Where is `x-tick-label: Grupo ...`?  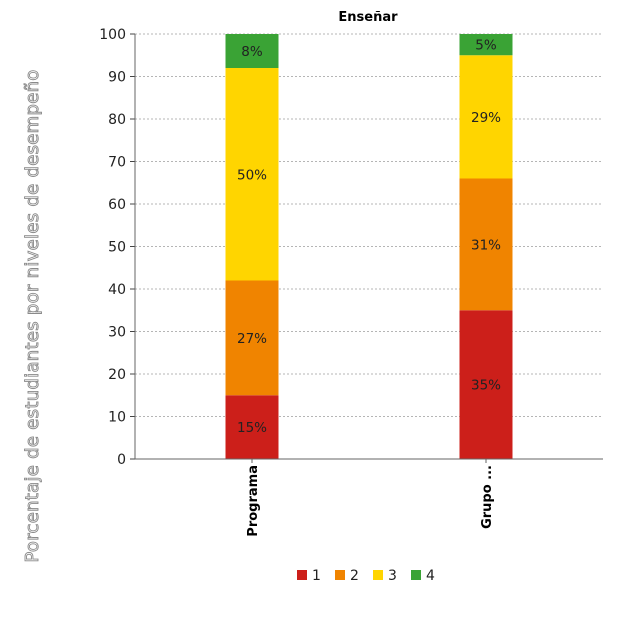
x-tick-label: Grupo ... is located at coordinates (487, 497).